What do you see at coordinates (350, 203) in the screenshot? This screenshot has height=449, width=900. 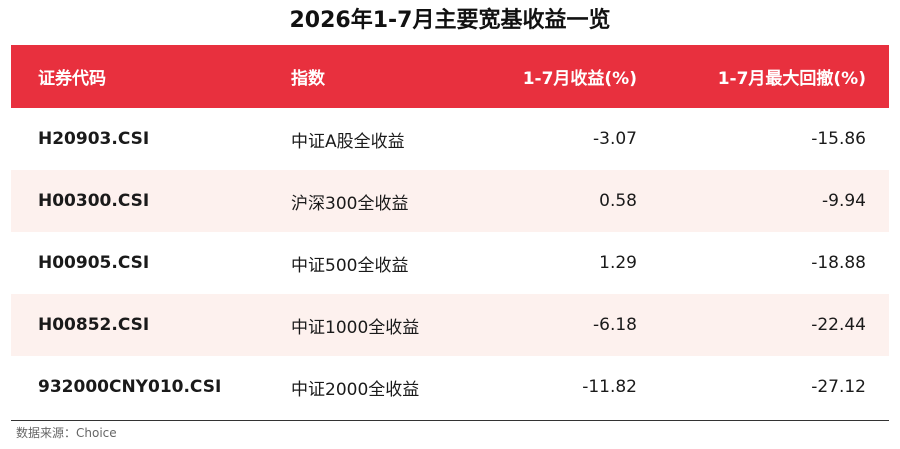 I see `cell-index-name: 沪深300全收益` at bounding box center [350, 203].